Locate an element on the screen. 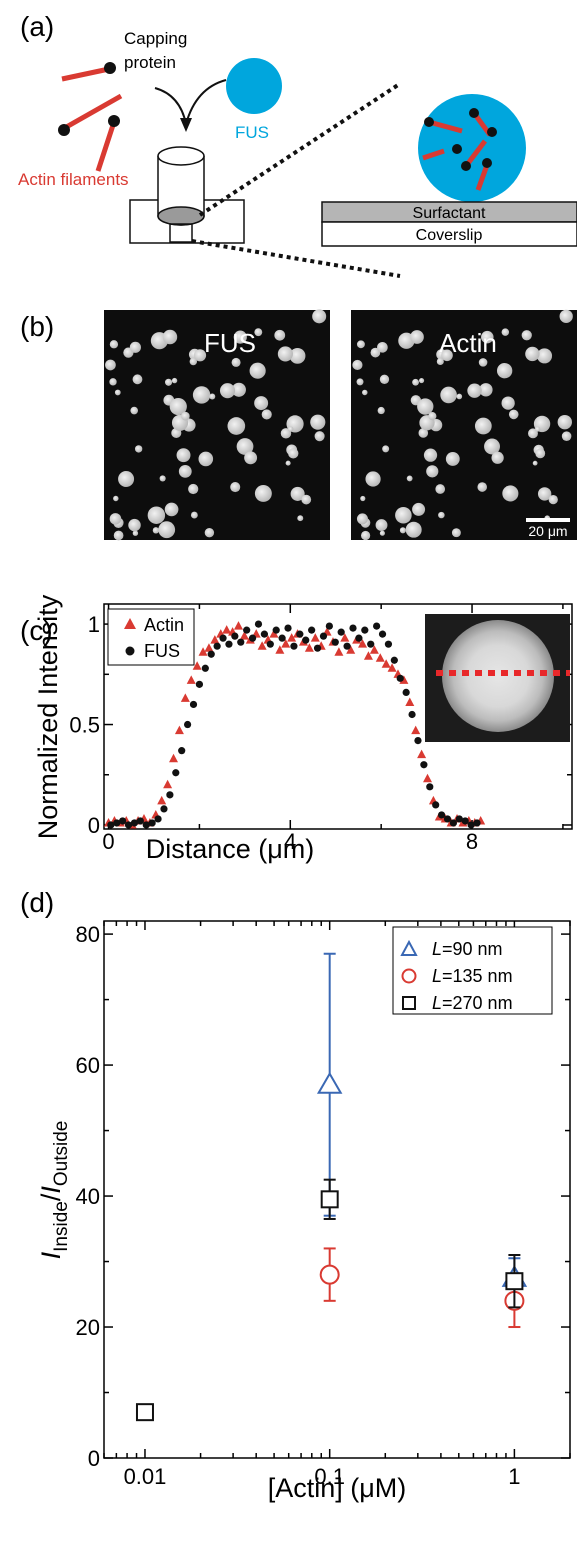 The image size is (577, 1552). y-tick-label-d: 80 is located at coordinates (88, 934).